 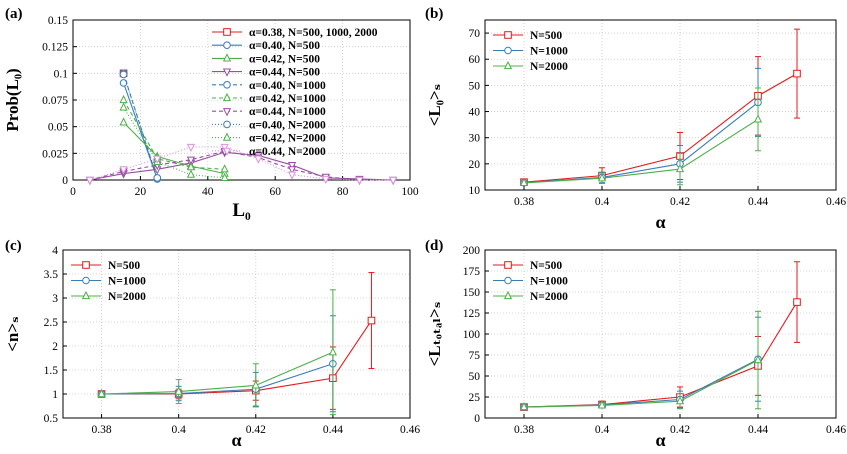 I want to click on y-tick-label: 2.5, so click(x=51, y=323).